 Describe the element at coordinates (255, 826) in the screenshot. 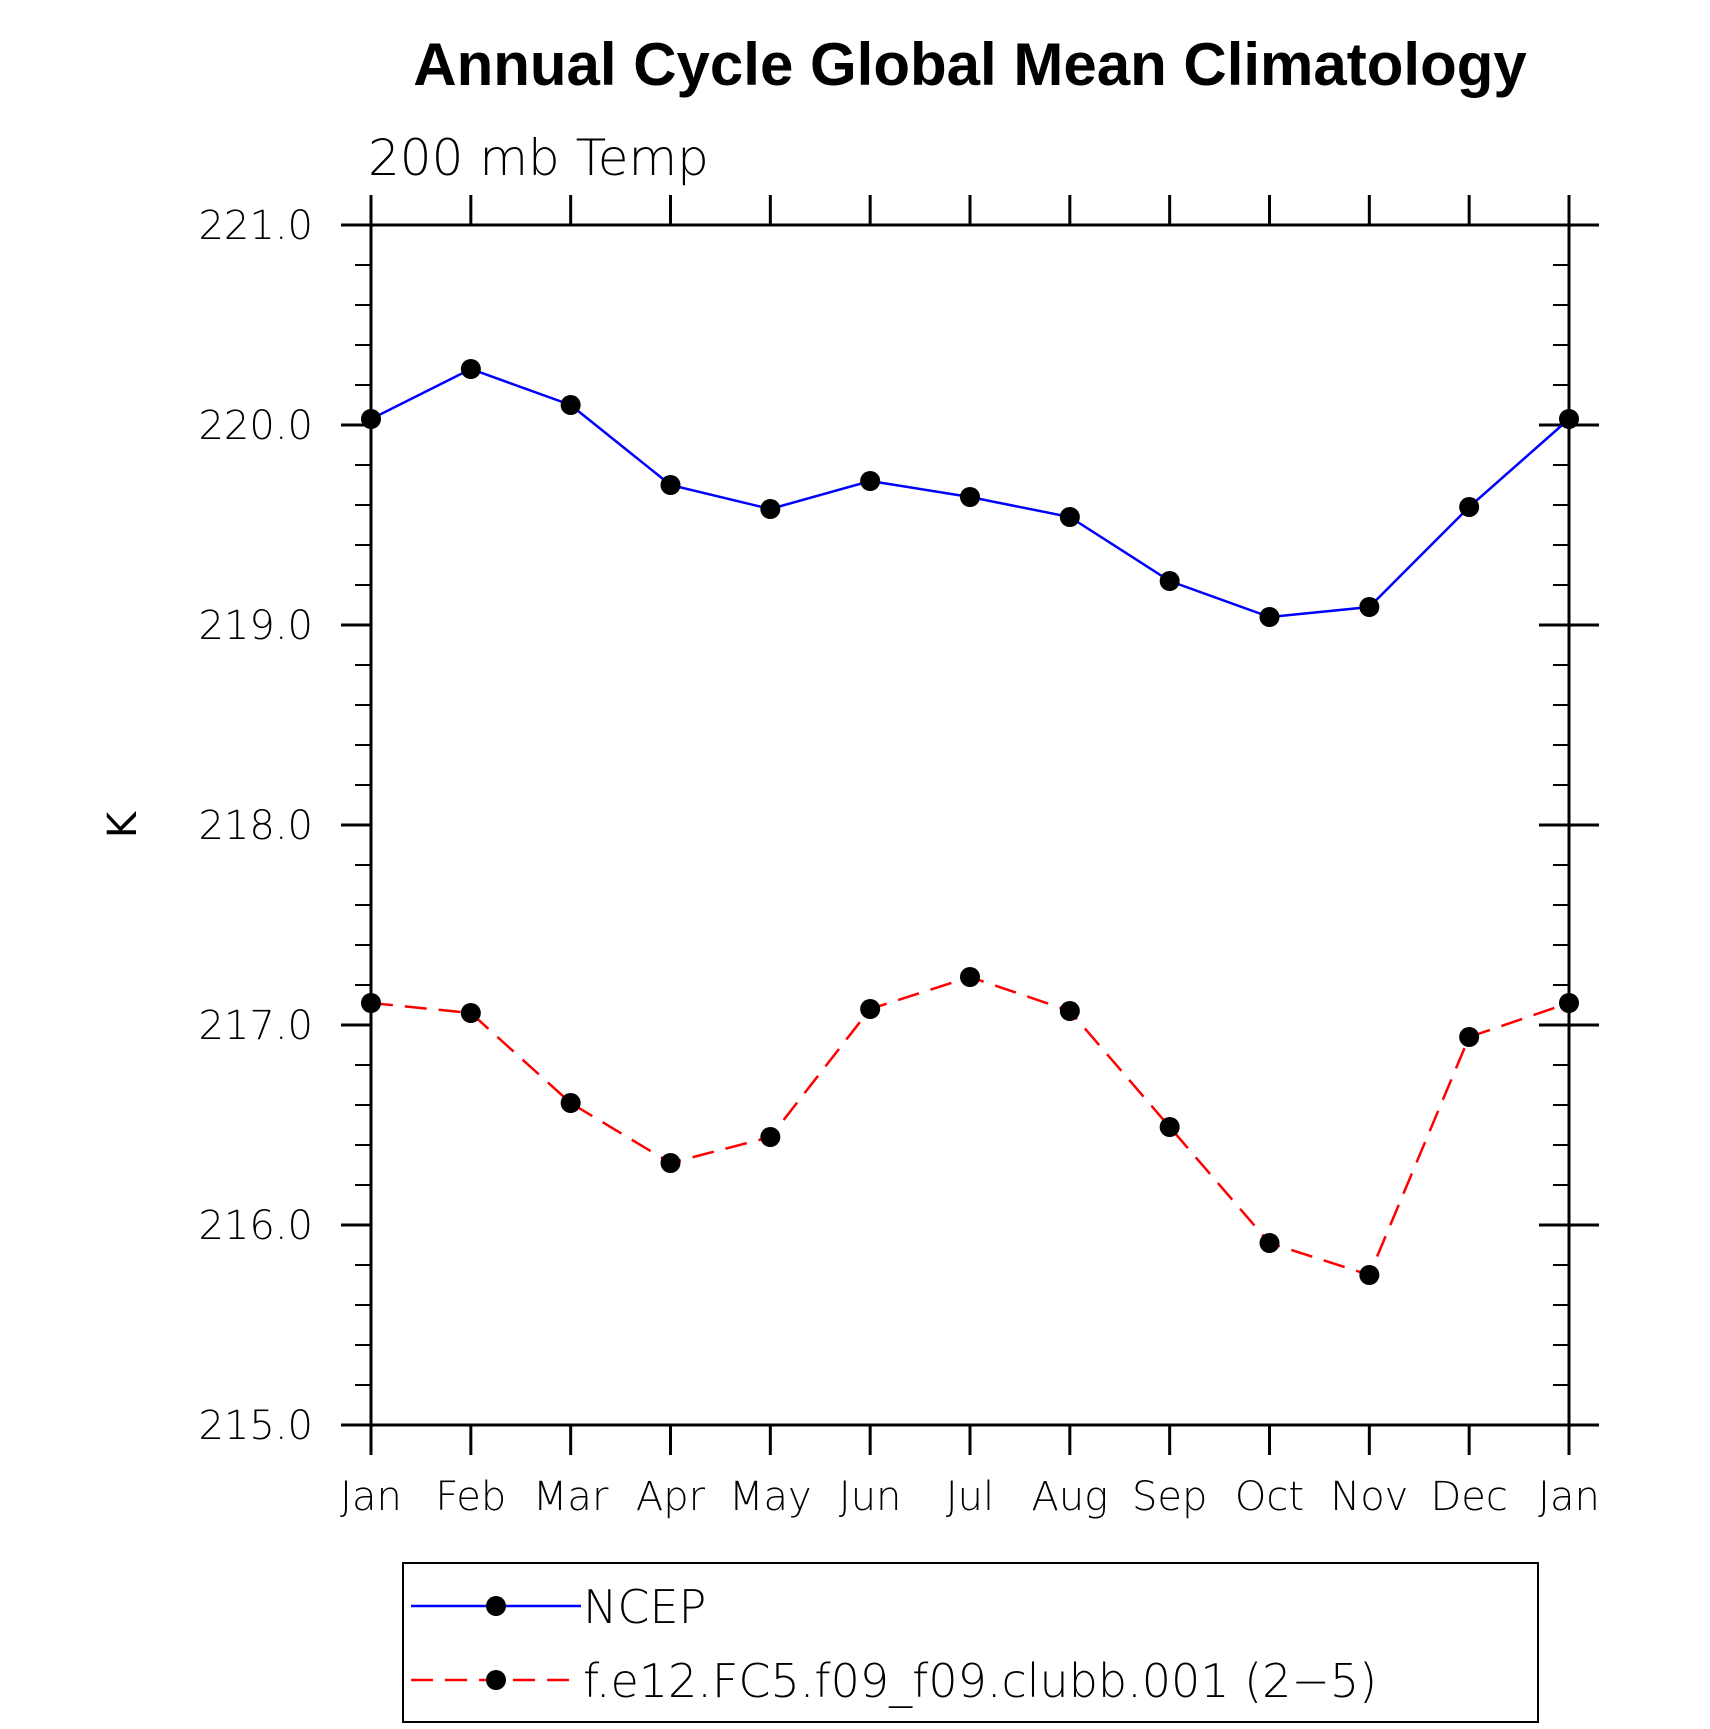

I see `y-tick-label: 218.0` at that location.